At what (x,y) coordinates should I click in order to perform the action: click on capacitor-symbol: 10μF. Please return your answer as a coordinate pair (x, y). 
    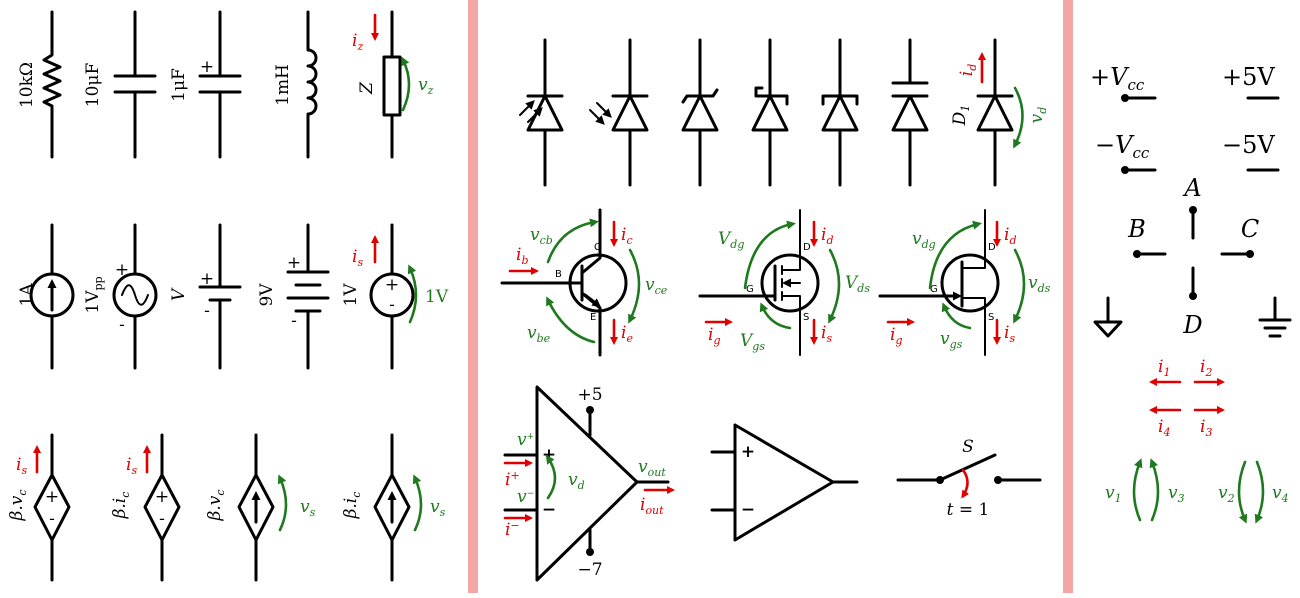
    Looking at the image, I should click on (120, 84).